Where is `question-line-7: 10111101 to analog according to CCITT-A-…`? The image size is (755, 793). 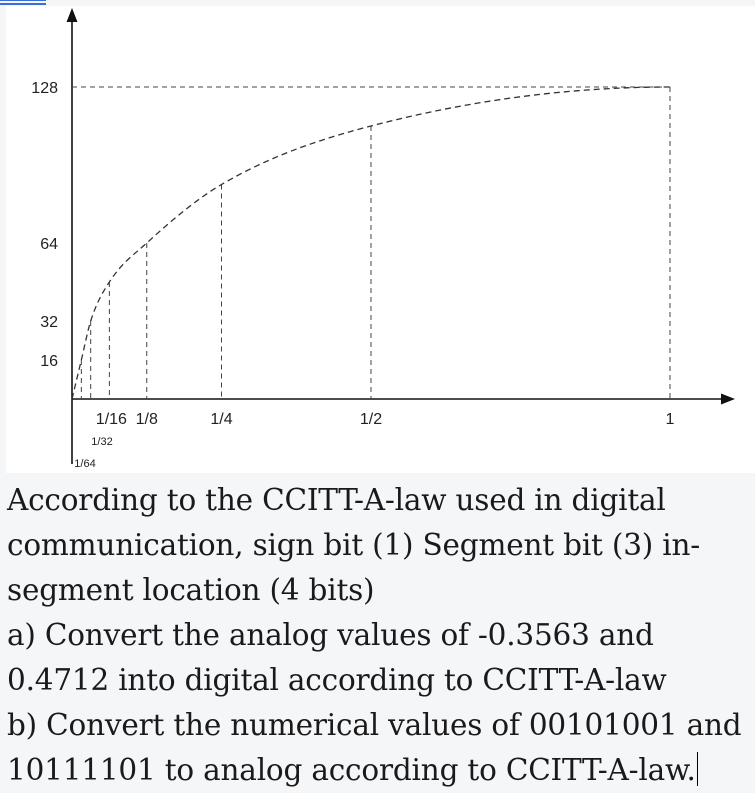 question-line-7: 10111101 to analog according to CCITT-A-… is located at coordinates (380, 770).